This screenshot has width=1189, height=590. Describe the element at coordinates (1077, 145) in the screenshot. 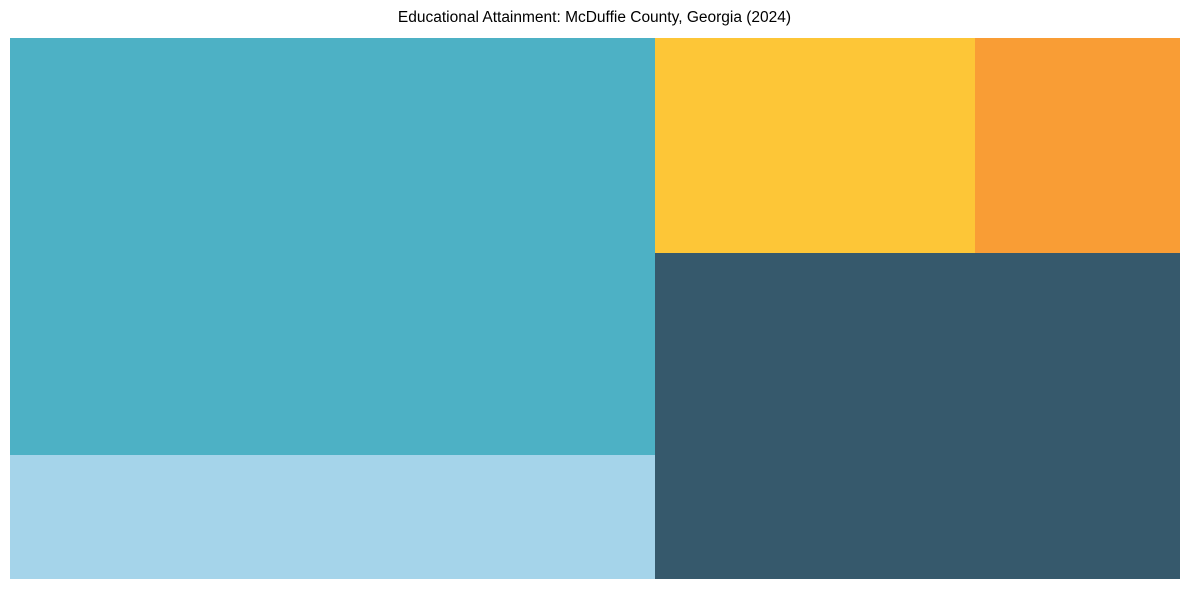

I see `treemap-cell-orange` at that location.